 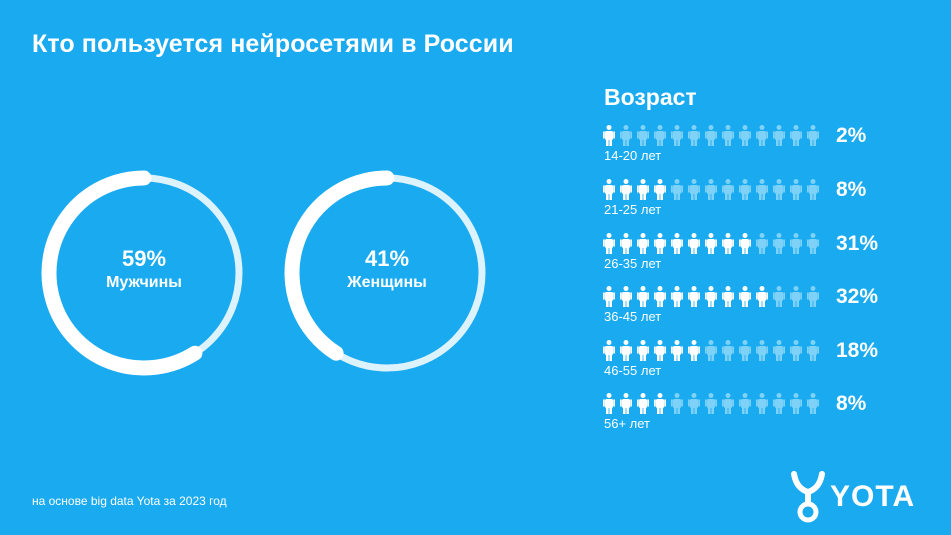 I want to click on age-value: 31%, so click(x=857, y=243).